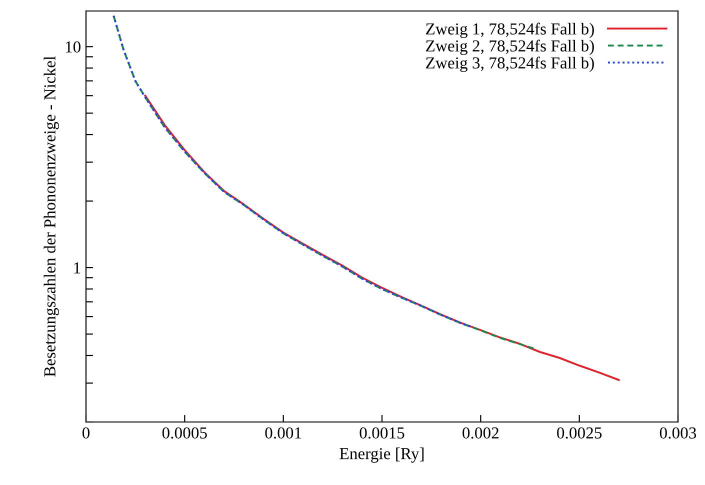 The image size is (705, 485). What do you see at coordinates (184, 433) in the screenshot?
I see `x-tick-label: 0.0005` at bounding box center [184, 433].